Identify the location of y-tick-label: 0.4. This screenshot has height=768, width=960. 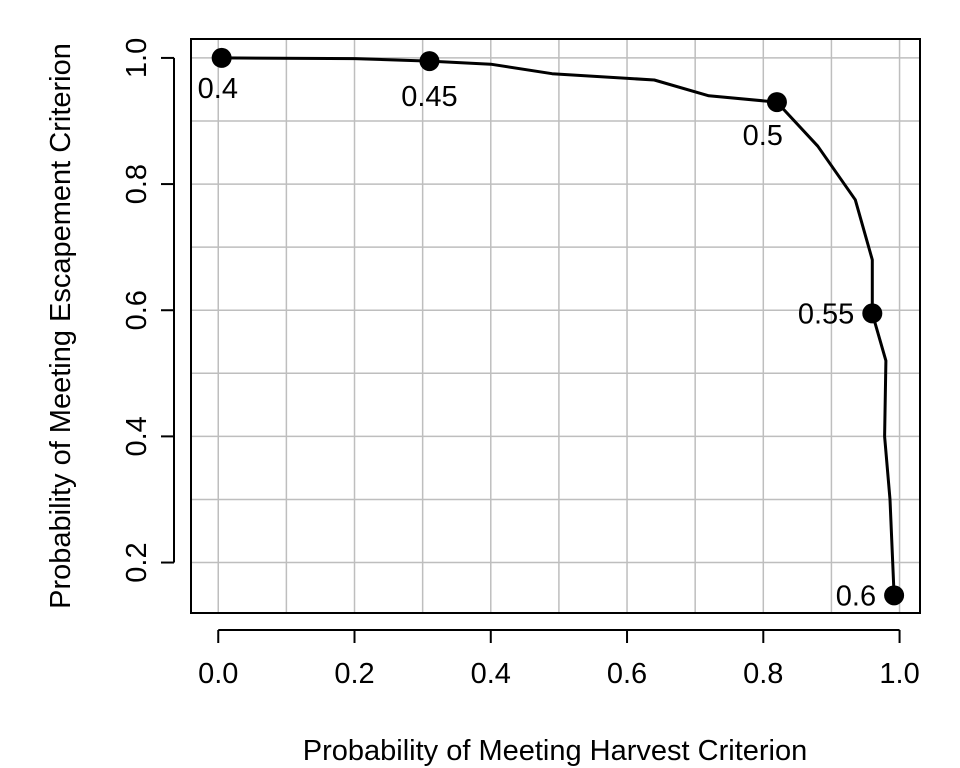
(137, 436).